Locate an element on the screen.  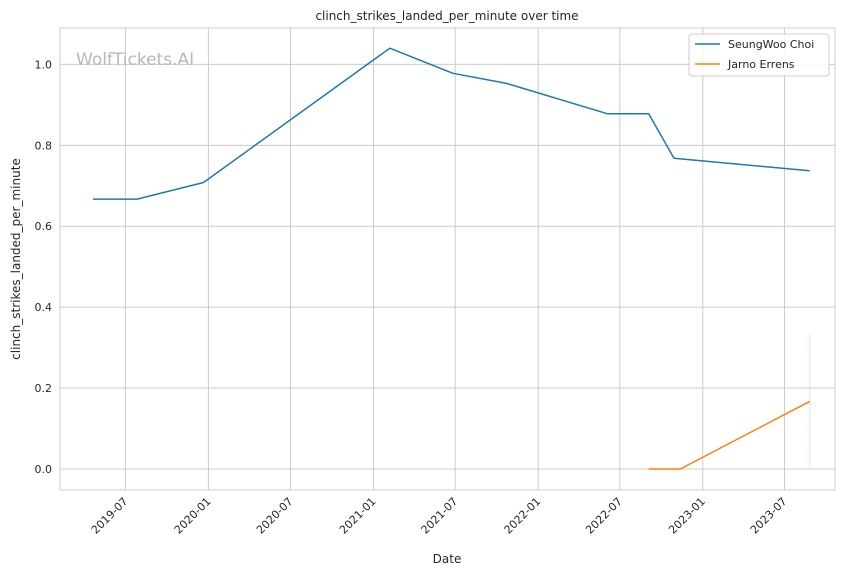
legend-box is located at coordinates (759, 55).